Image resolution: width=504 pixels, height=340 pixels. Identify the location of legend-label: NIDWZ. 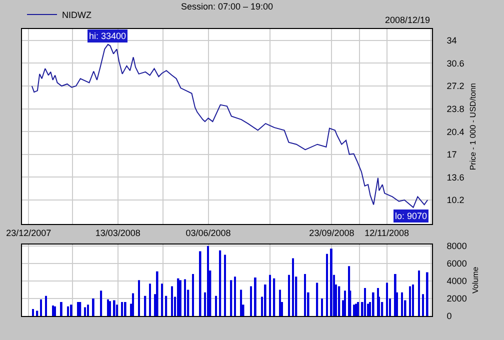
(77, 15).